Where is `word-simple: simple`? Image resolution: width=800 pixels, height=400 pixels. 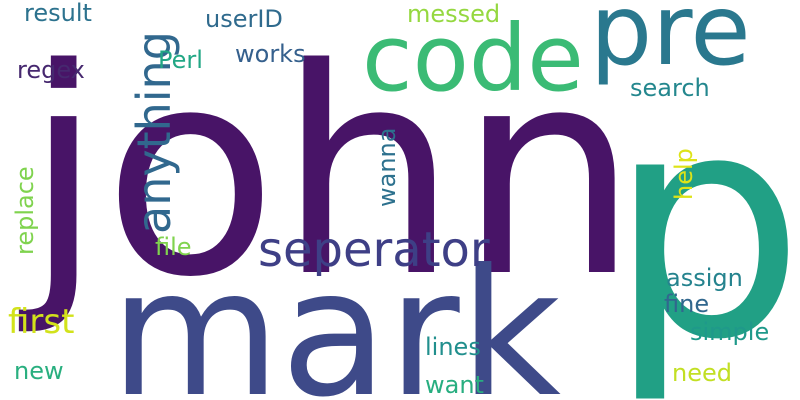 word-simple: simple is located at coordinates (729, 332).